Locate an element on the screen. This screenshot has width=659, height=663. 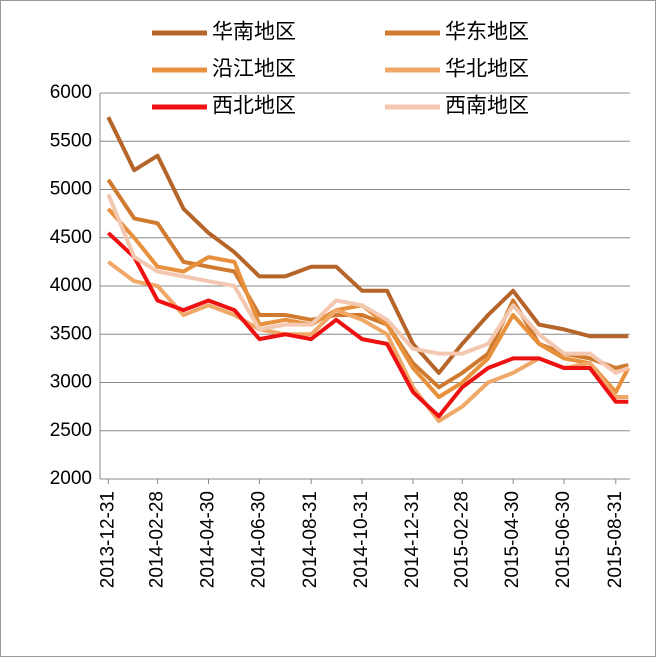
x-tick-label: 2014-08-31 is located at coordinates (310, 539).